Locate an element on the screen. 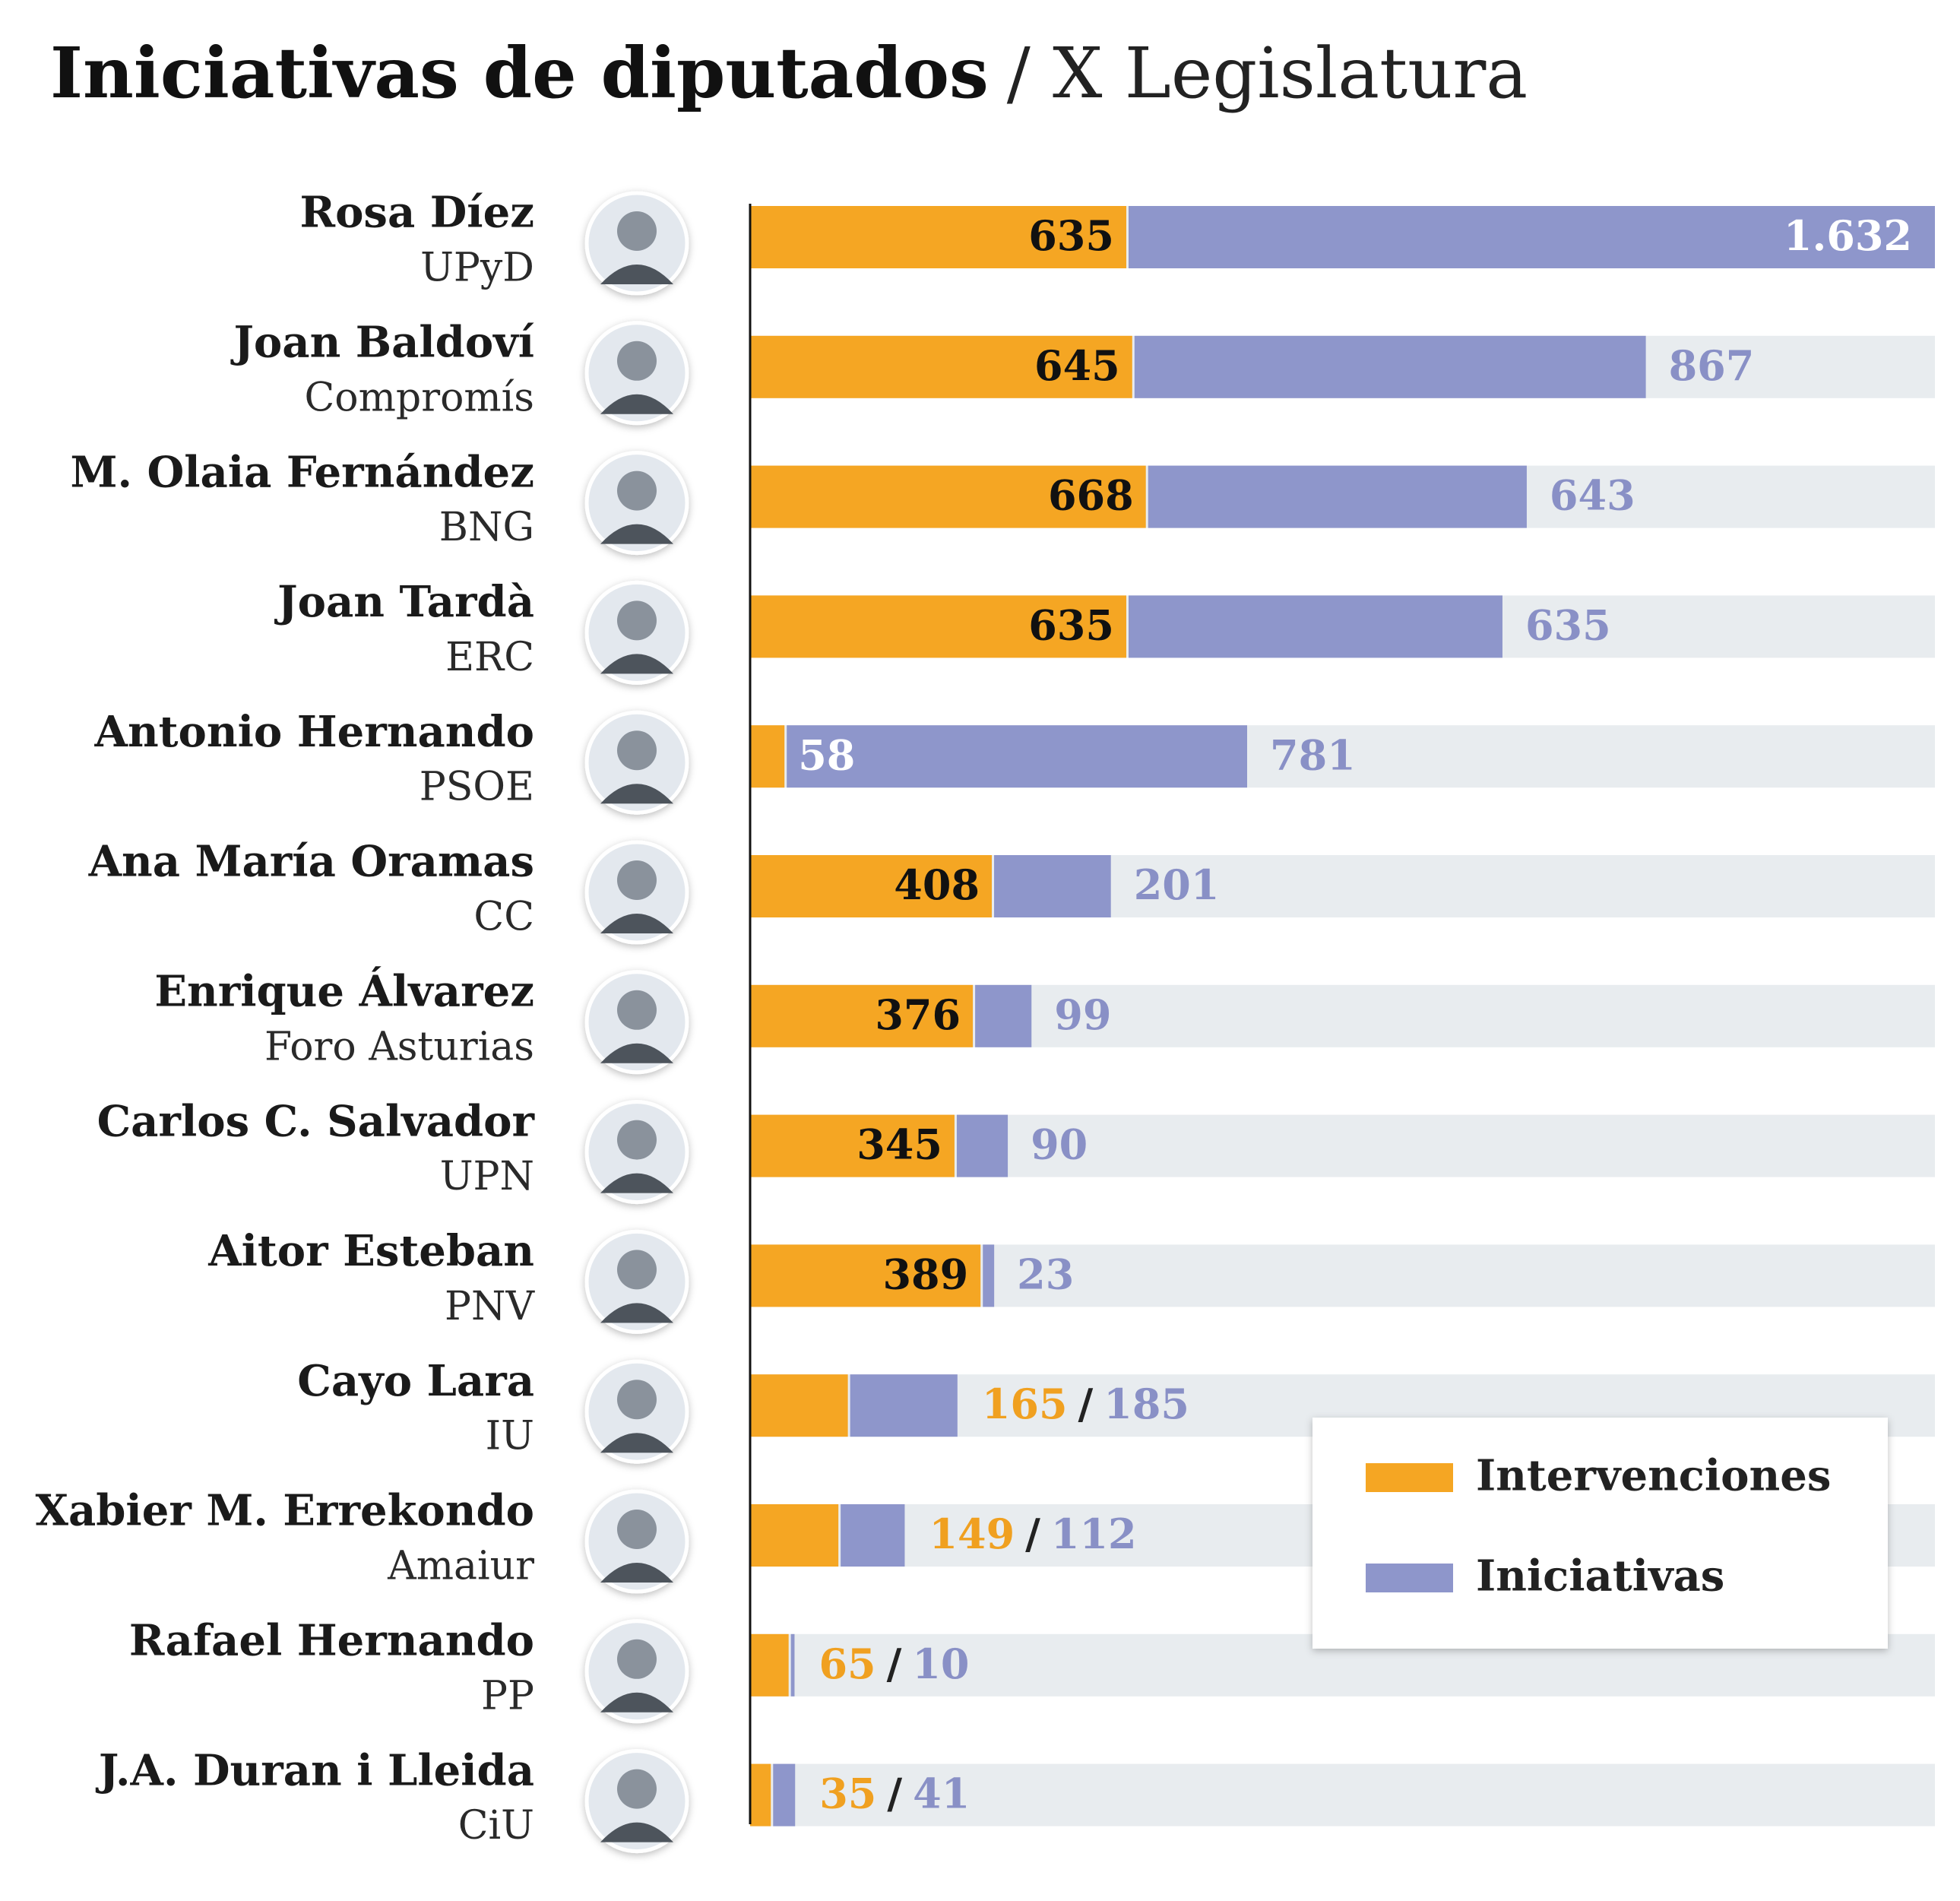 Image resolution: width=1960 pixels, height=1901 pixels. value-label: 35 is located at coordinates (847, 1794).